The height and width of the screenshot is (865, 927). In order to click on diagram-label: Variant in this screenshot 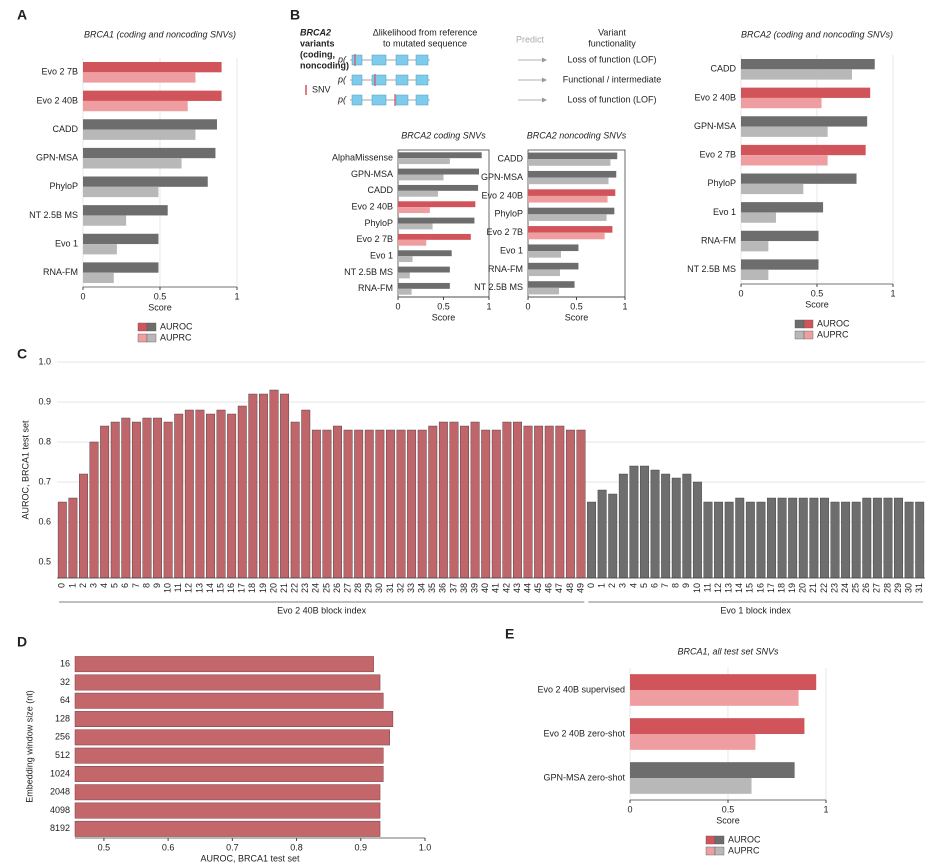, I will do `click(612, 32)`.